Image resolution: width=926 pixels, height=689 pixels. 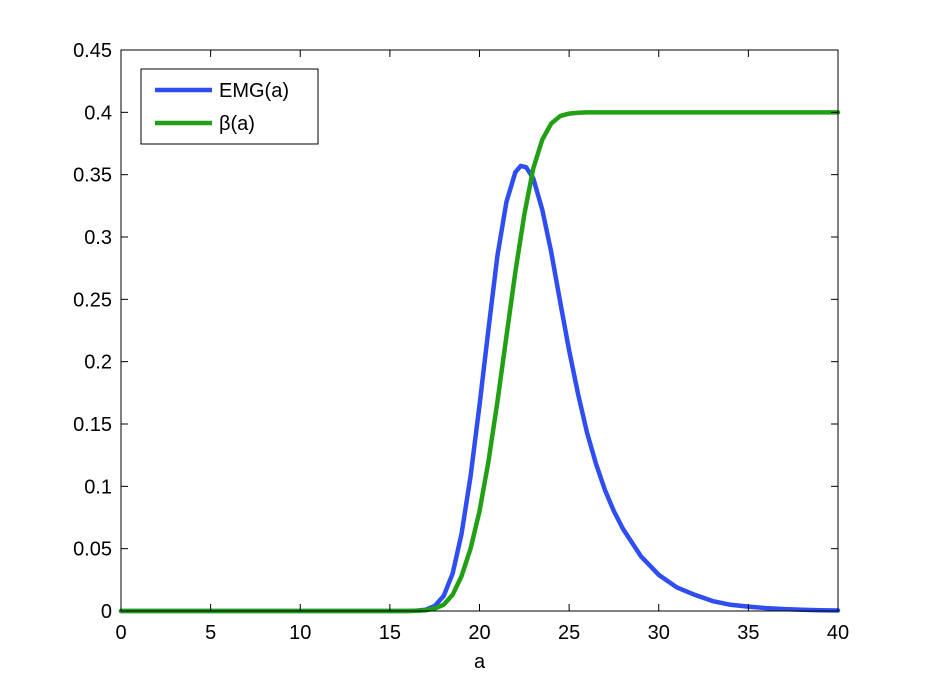 I want to click on x-tick-label: 10, so click(x=300, y=633).